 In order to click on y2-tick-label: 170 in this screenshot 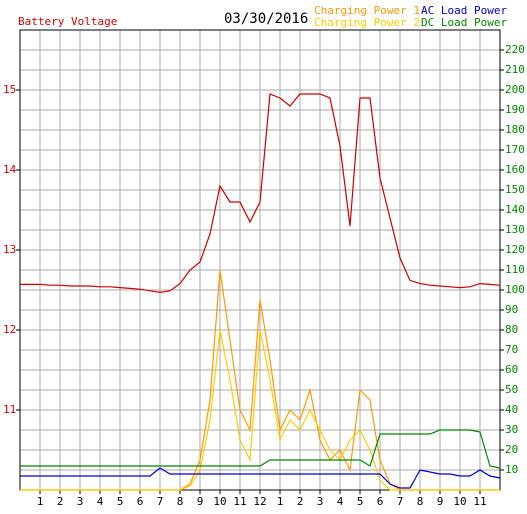, I will do `click(515, 149)`.